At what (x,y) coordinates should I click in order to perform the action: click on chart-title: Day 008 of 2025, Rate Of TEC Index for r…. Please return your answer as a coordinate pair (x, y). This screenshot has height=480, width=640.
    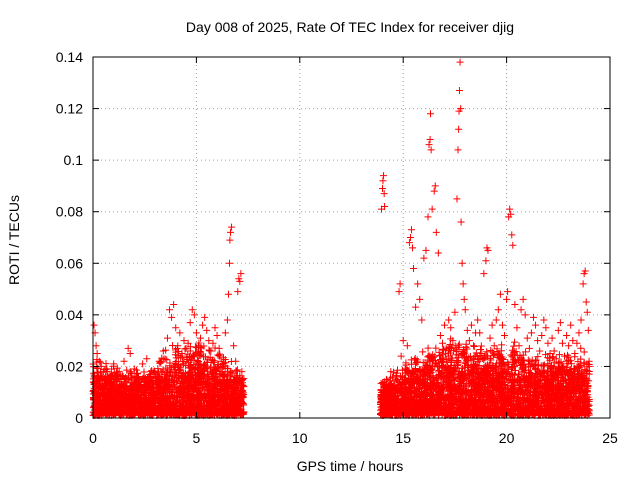
    Looking at the image, I should click on (350, 27).